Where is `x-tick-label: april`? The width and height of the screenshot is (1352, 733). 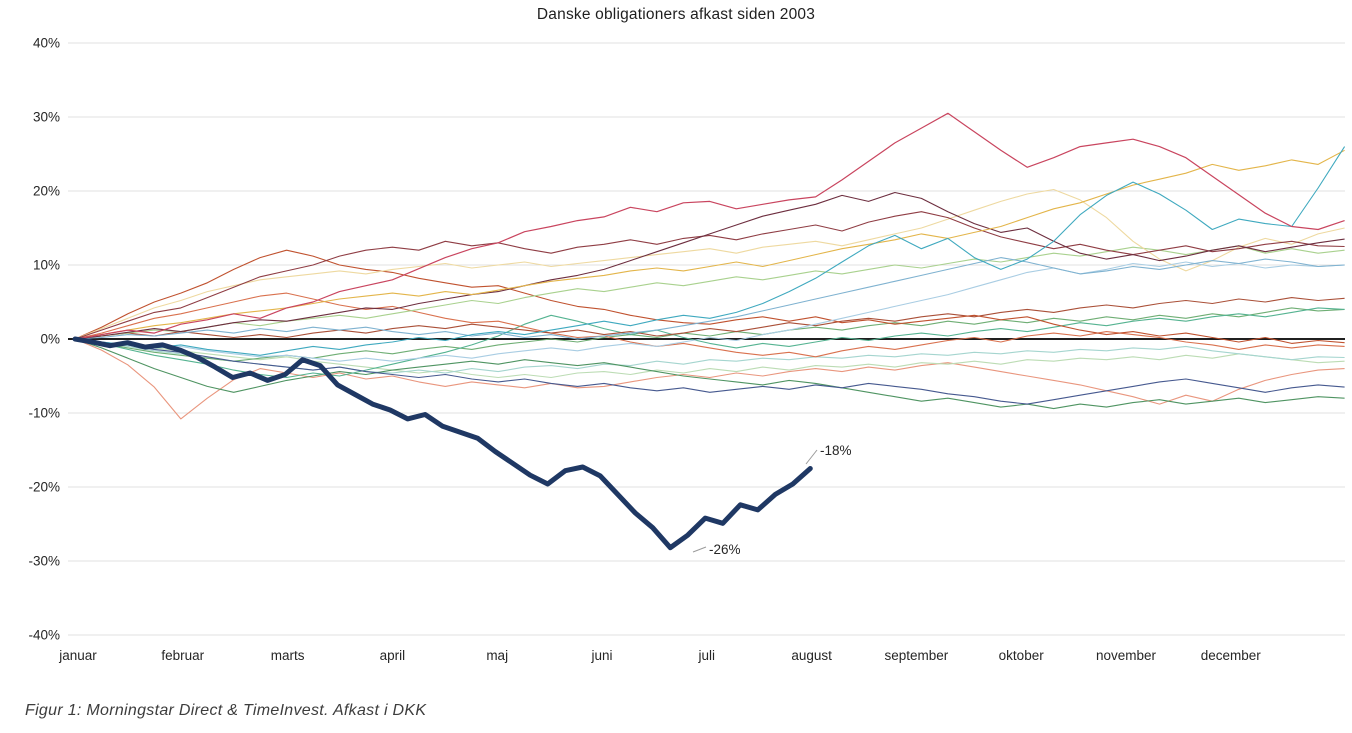
x-tick-label: april is located at coordinates (393, 655).